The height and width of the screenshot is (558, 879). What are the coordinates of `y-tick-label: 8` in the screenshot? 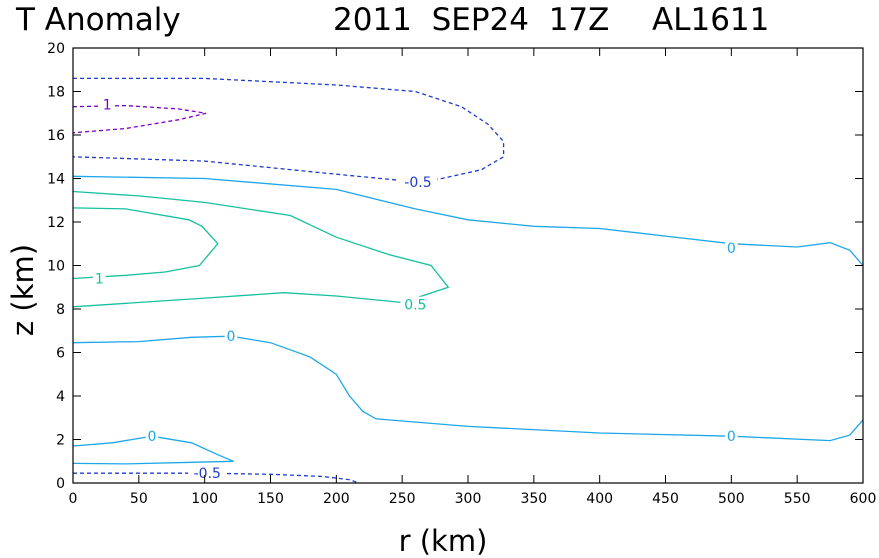 It's located at (60, 310).